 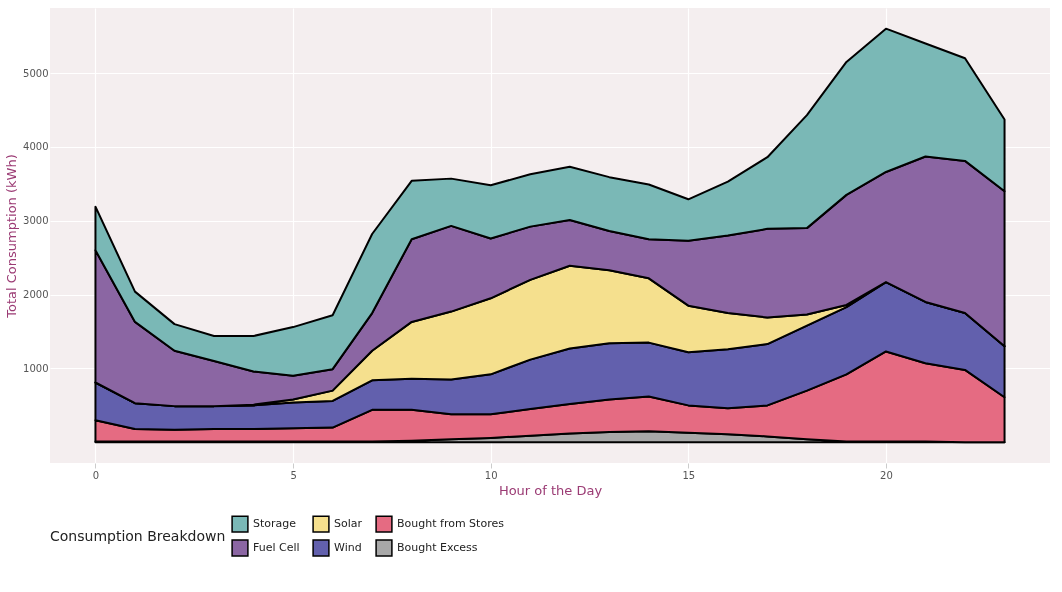 I want to click on legend-label: Storage, so click(x=275, y=524).